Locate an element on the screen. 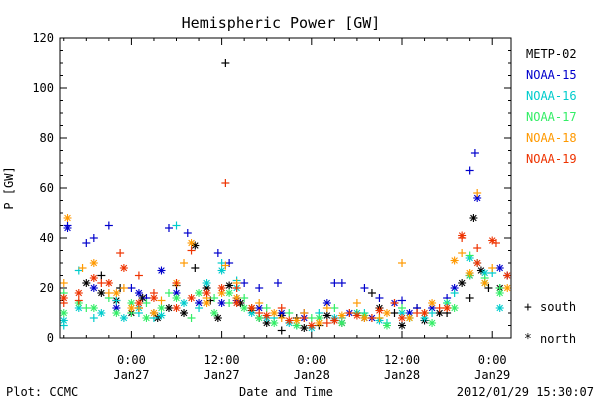 Image resolution: width=600 pixels, height=400 pixels. x-axis-label: Date and Time is located at coordinates (286, 392).